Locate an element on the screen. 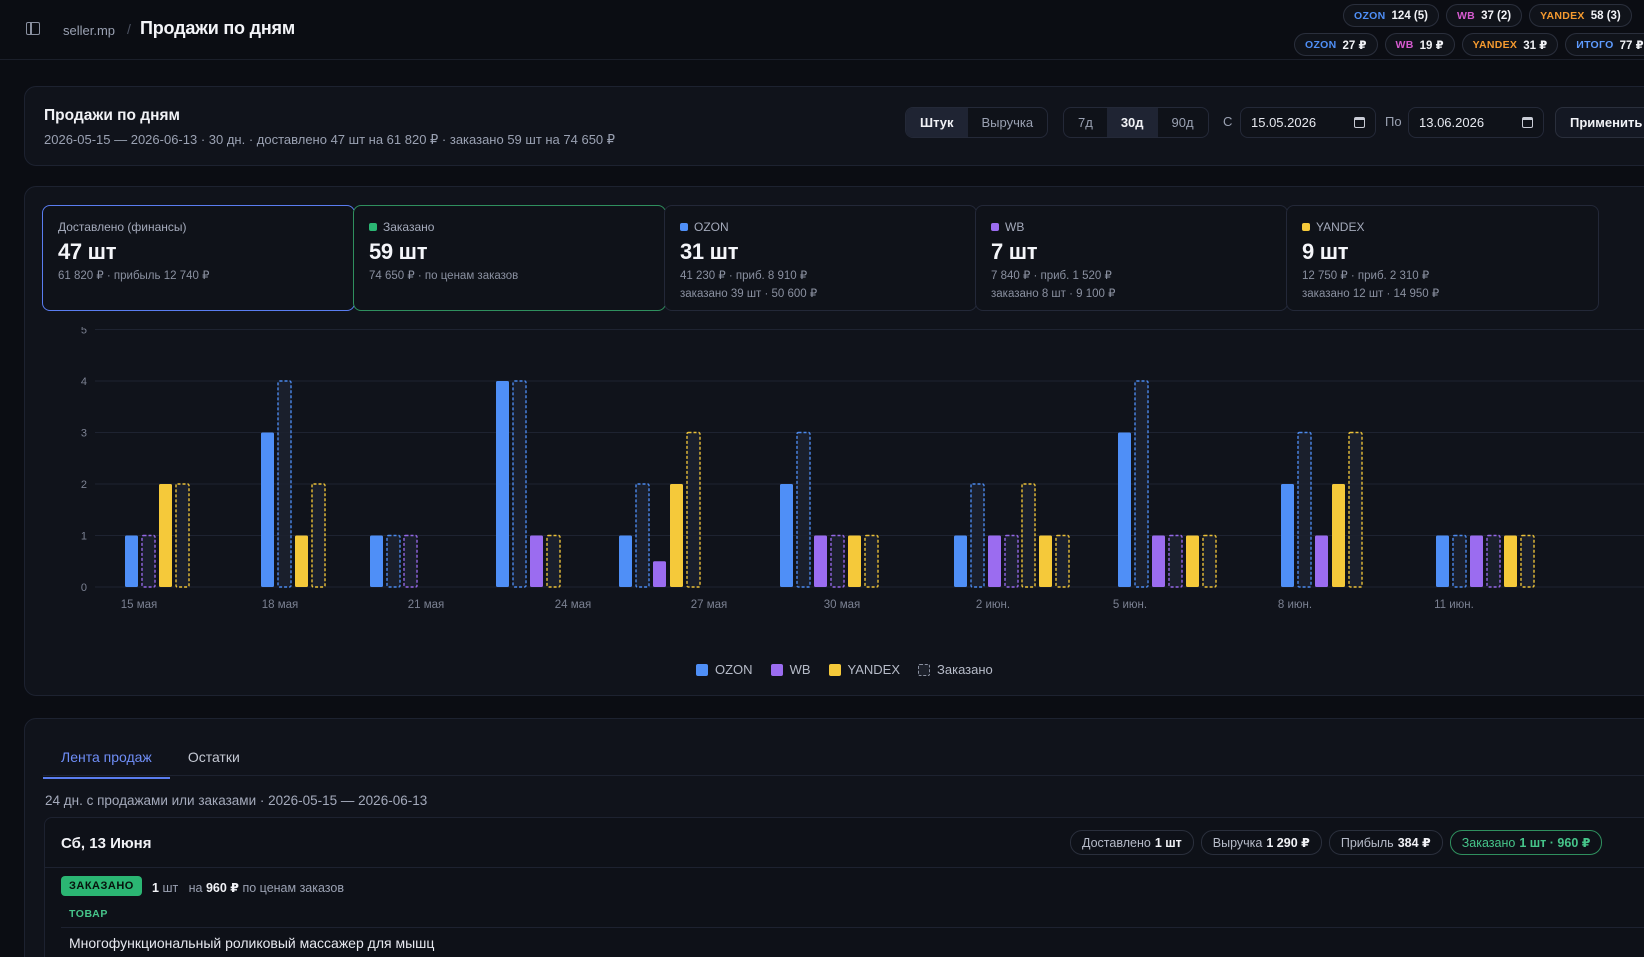 The image size is (1644, 957). card-sub: 7 840 ₽ · приб. 1 520 ₽ is located at coordinates (1051, 276).